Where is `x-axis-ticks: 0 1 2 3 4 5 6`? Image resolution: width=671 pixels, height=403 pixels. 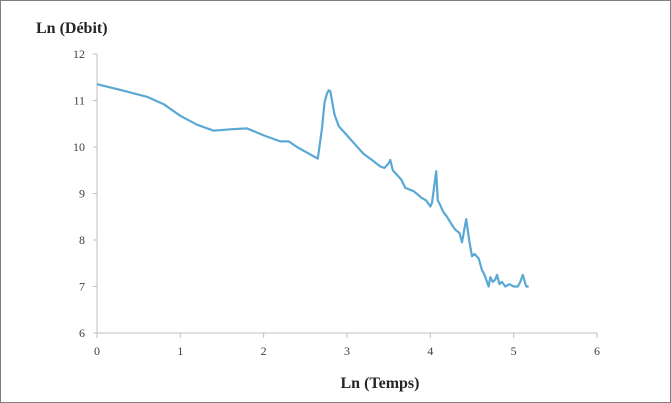
x-axis-ticks: 0 1 2 3 4 5 6 is located at coordinates (347, 345).